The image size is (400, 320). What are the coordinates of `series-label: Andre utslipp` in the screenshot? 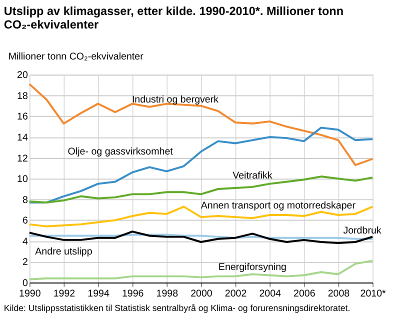 It's located at (64, 252).